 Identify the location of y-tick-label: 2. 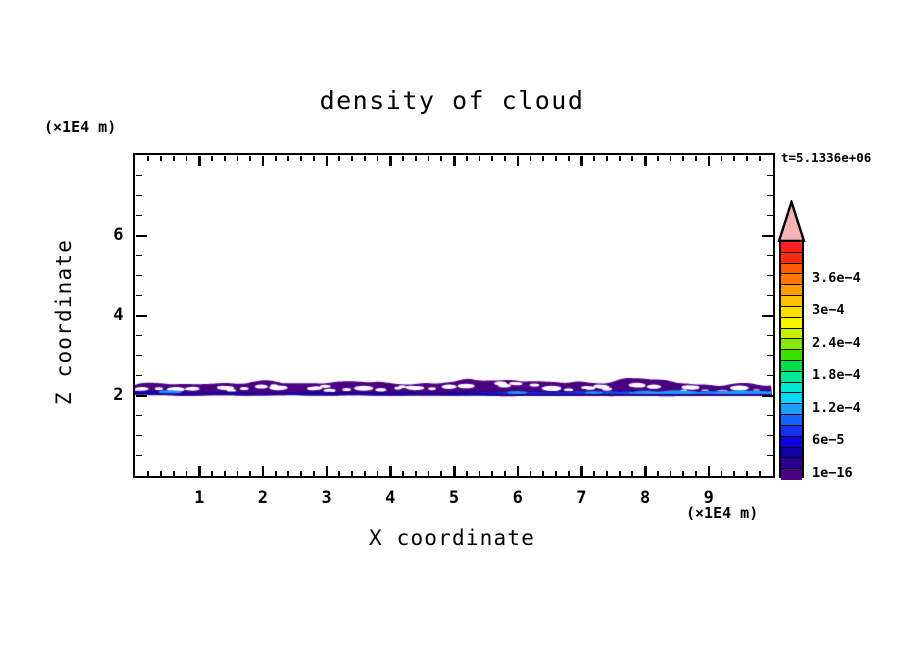
(118, 394).